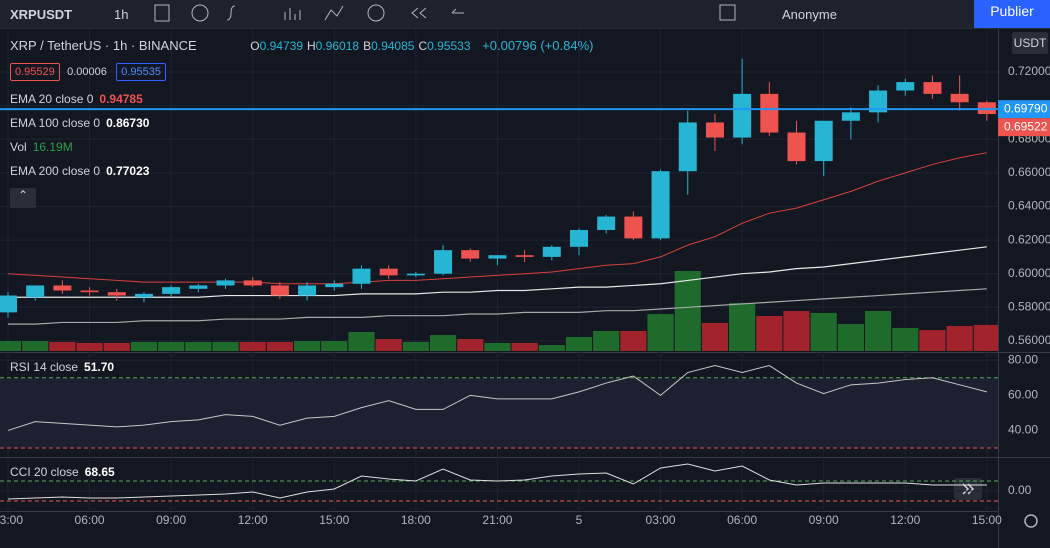 This screenshot has height=548, width=1050. Describe the element at coordinates (457, 11) in the screenshot. I see `undo-icon` at that location.